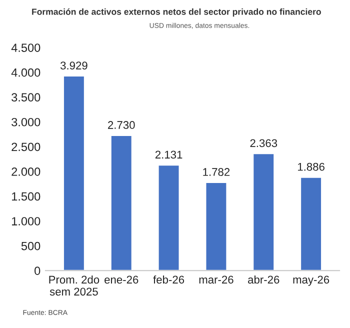 Image resolution: width=350 pixels, height=328 pixels. I want to click on y-tick-label: 0, so click(37, 270).